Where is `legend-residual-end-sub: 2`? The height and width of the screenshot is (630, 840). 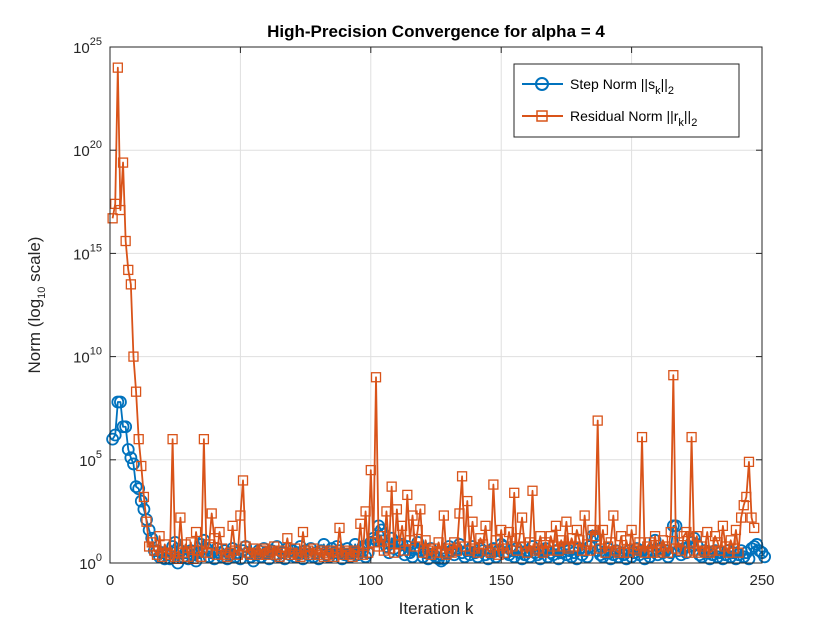
legend-residual-end-sub: 2 is located at coordinates (694, 123).